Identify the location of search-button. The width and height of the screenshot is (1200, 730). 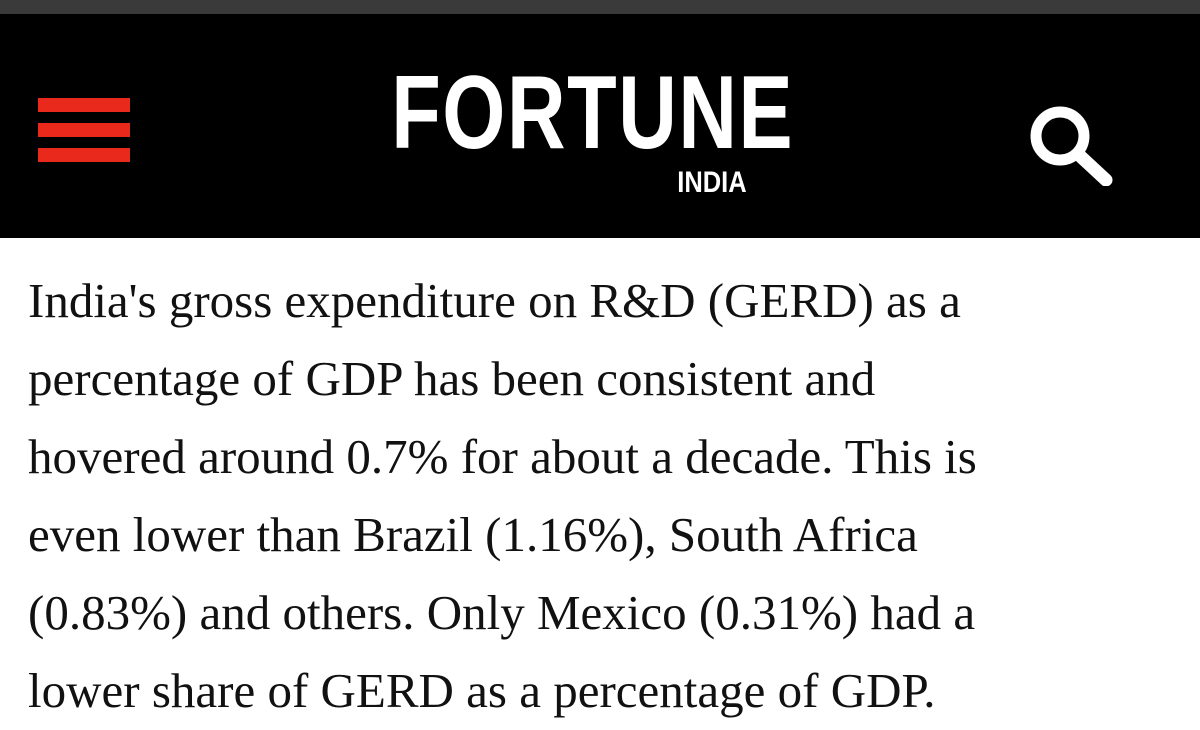
(1072, 144).